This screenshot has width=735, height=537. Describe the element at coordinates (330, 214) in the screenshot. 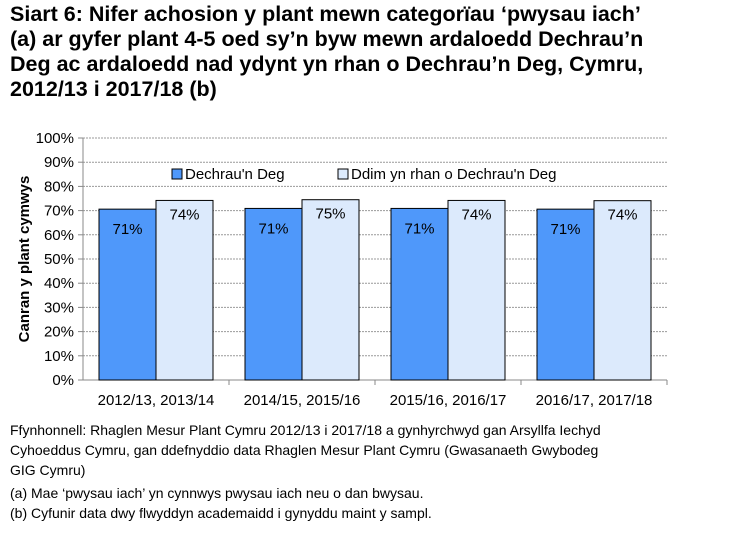

I see `data-label: 75%` at that location.